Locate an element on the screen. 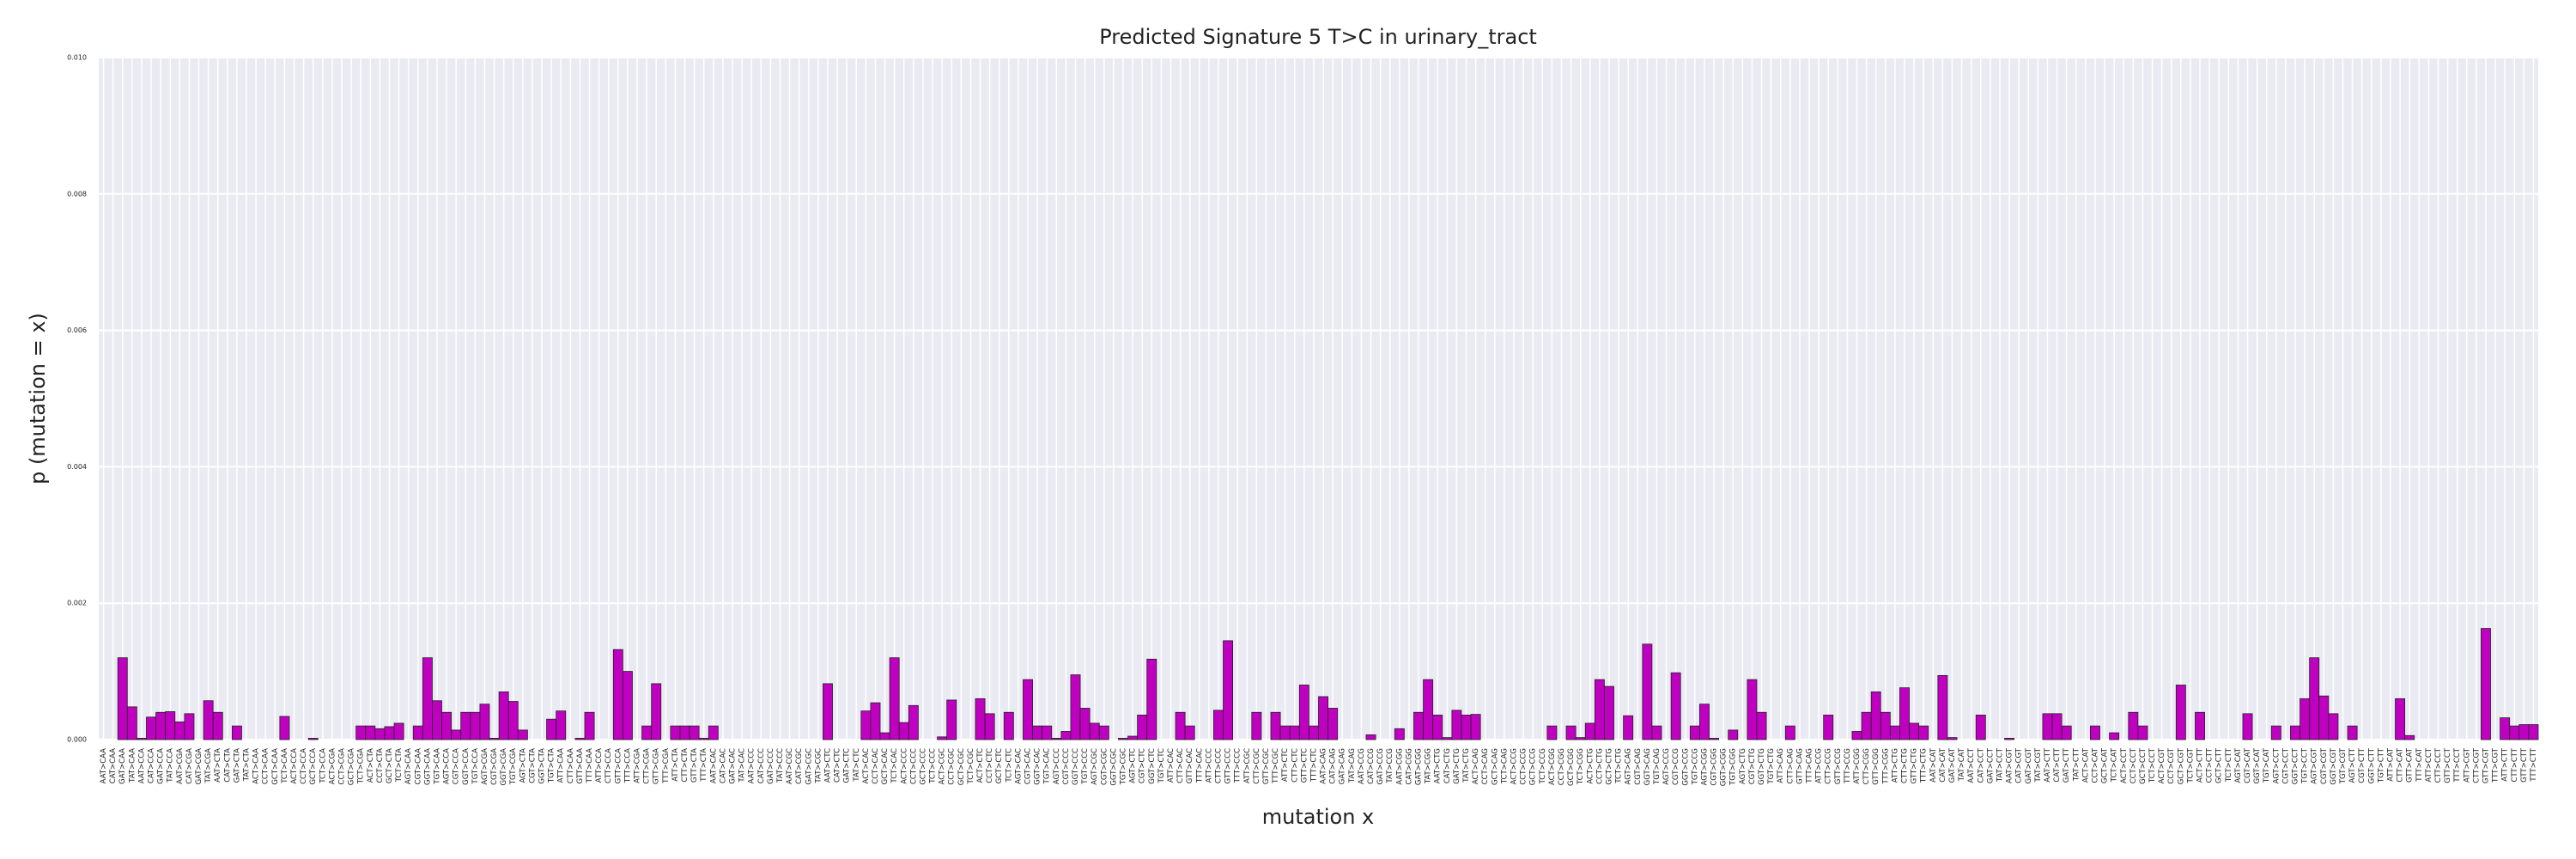 The image size is (2576, 859). x-tick-label: GGT>CAT is located at coordinates (2258, 765).